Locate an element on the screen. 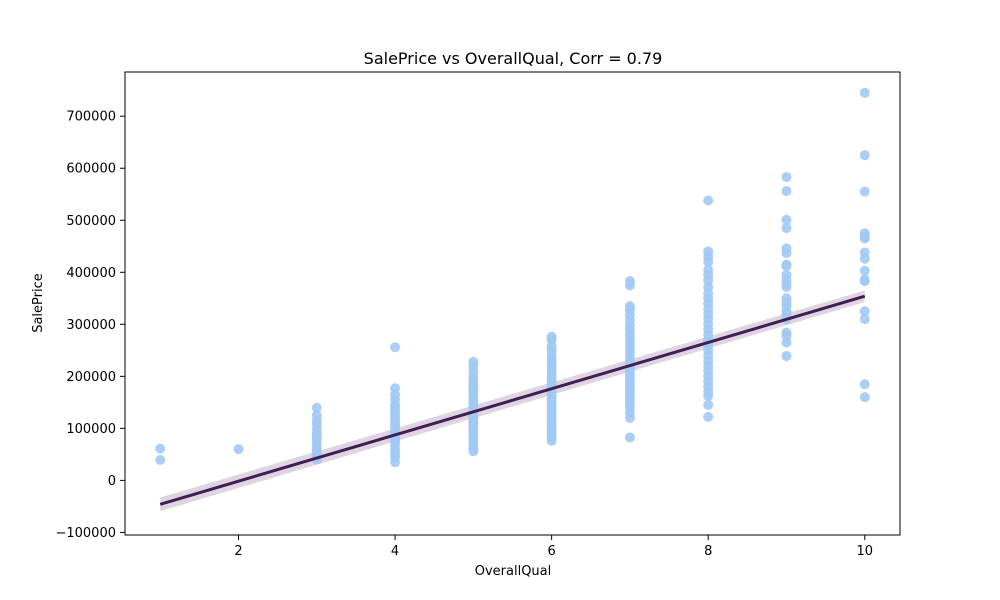 The image size is (1000, 600). y-tick-label: 200000 is located at coordinates (91, 377).